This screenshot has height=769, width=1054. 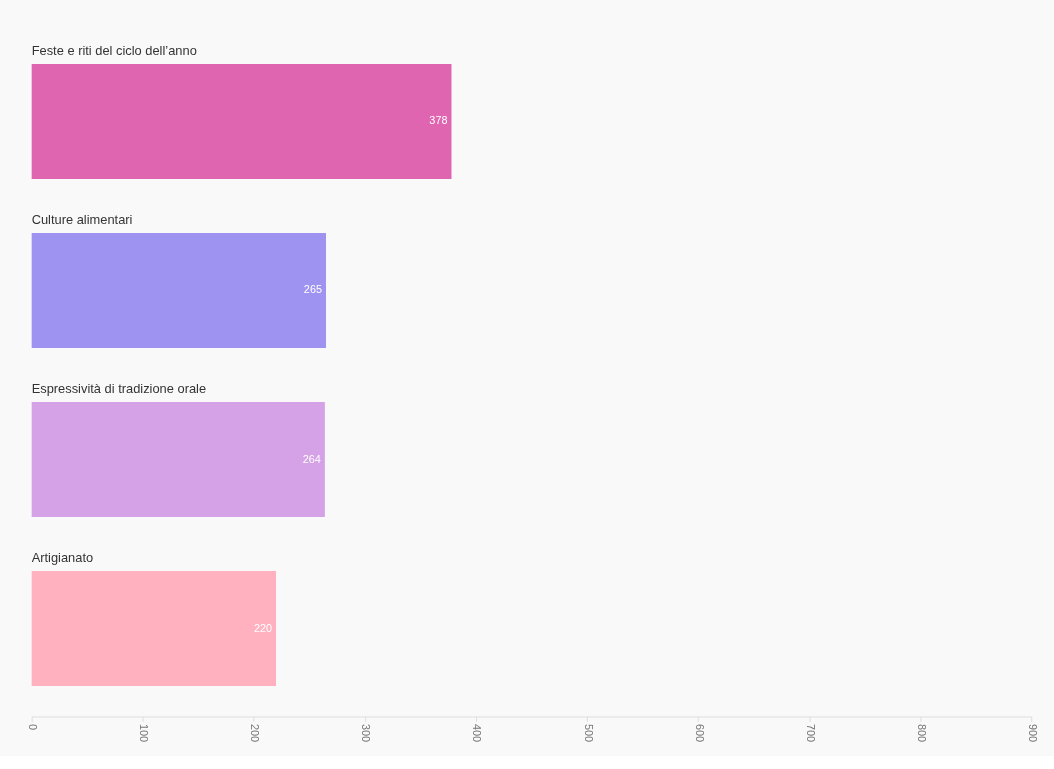 What do you see at coordinates (699, 733) in the screenshot?
I see `x-tick-label: 600` at bounding box center [699, 733].